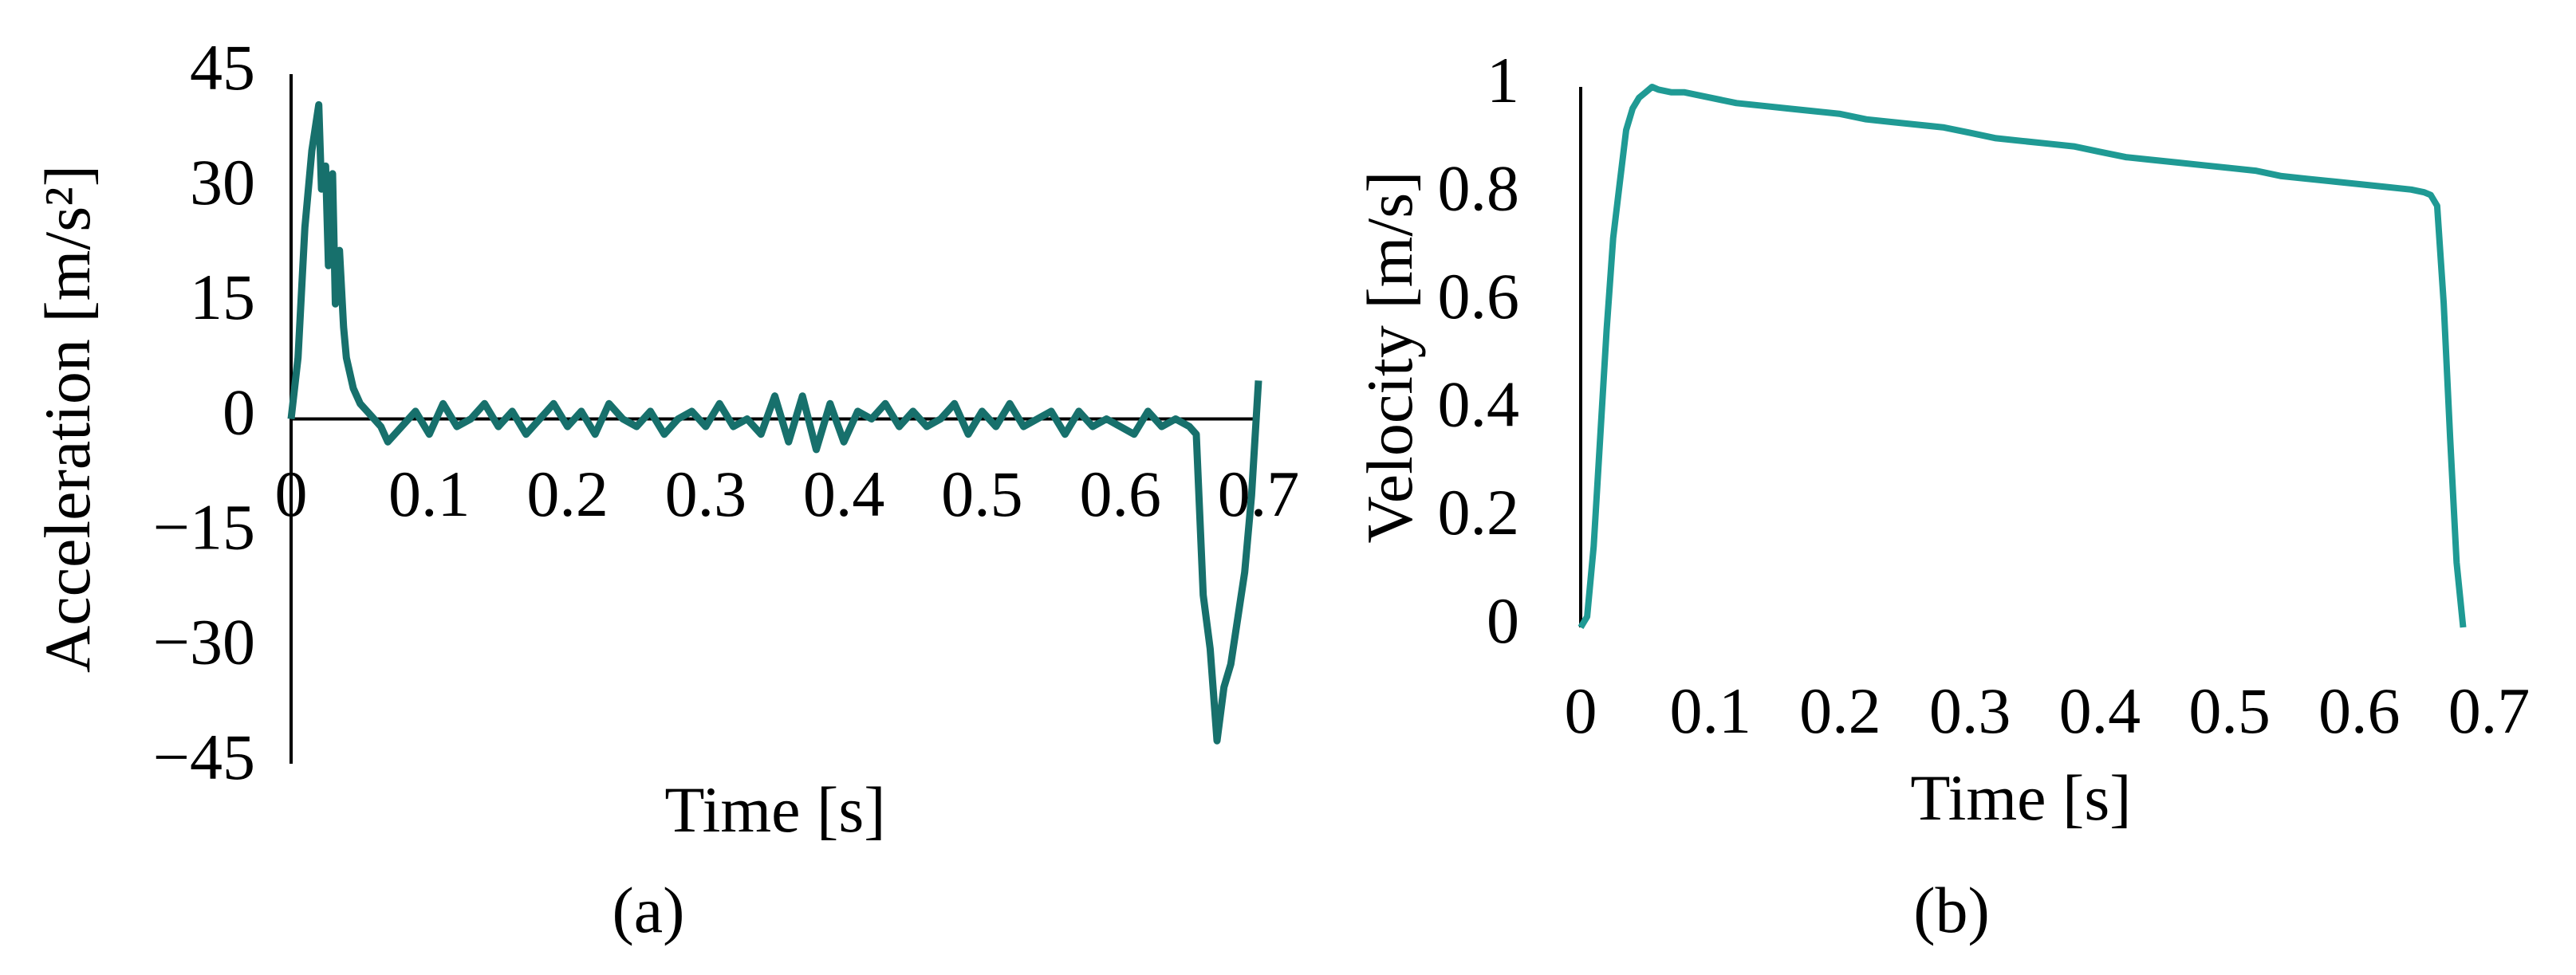  Describe the element at coordinates (1581, 710) in the screenshot. I see `x-tick-label: 0` at that location.